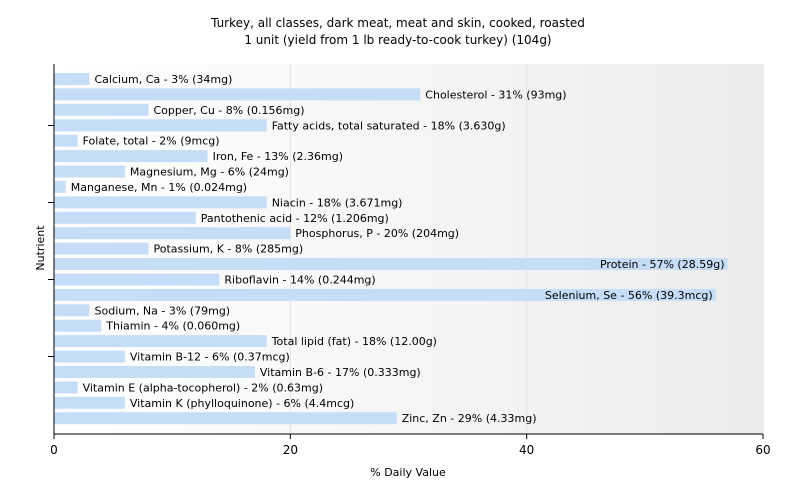 This screenshot has width=800, height=500. What do you see at coordinates (163, 310) in the screenshot?
I see `bar-label: Sodium, Na - 3% (79mg)` at bounding box center [163, 310].